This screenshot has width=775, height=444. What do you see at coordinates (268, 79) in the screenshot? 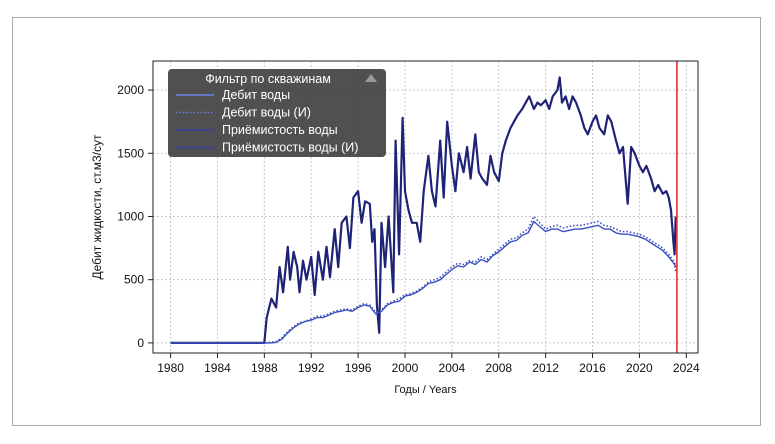
I see `legend-title: Фильтр по скважинам` at bounding box center [268, 79].